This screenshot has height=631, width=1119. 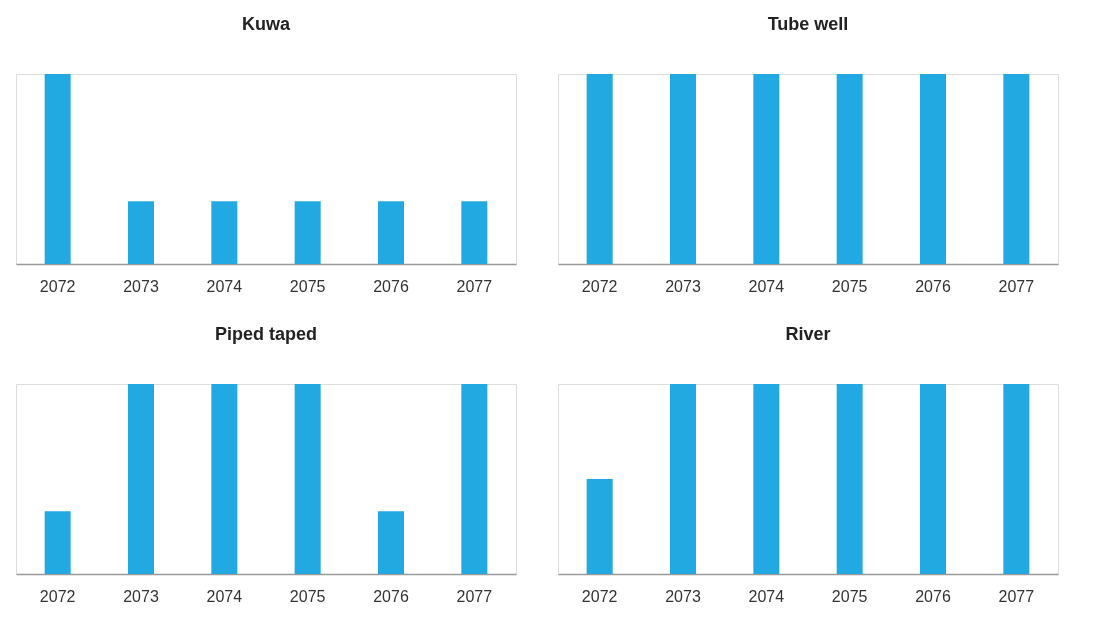 I want to click on chart-title: Kuwa, so click(x=266, y=24).